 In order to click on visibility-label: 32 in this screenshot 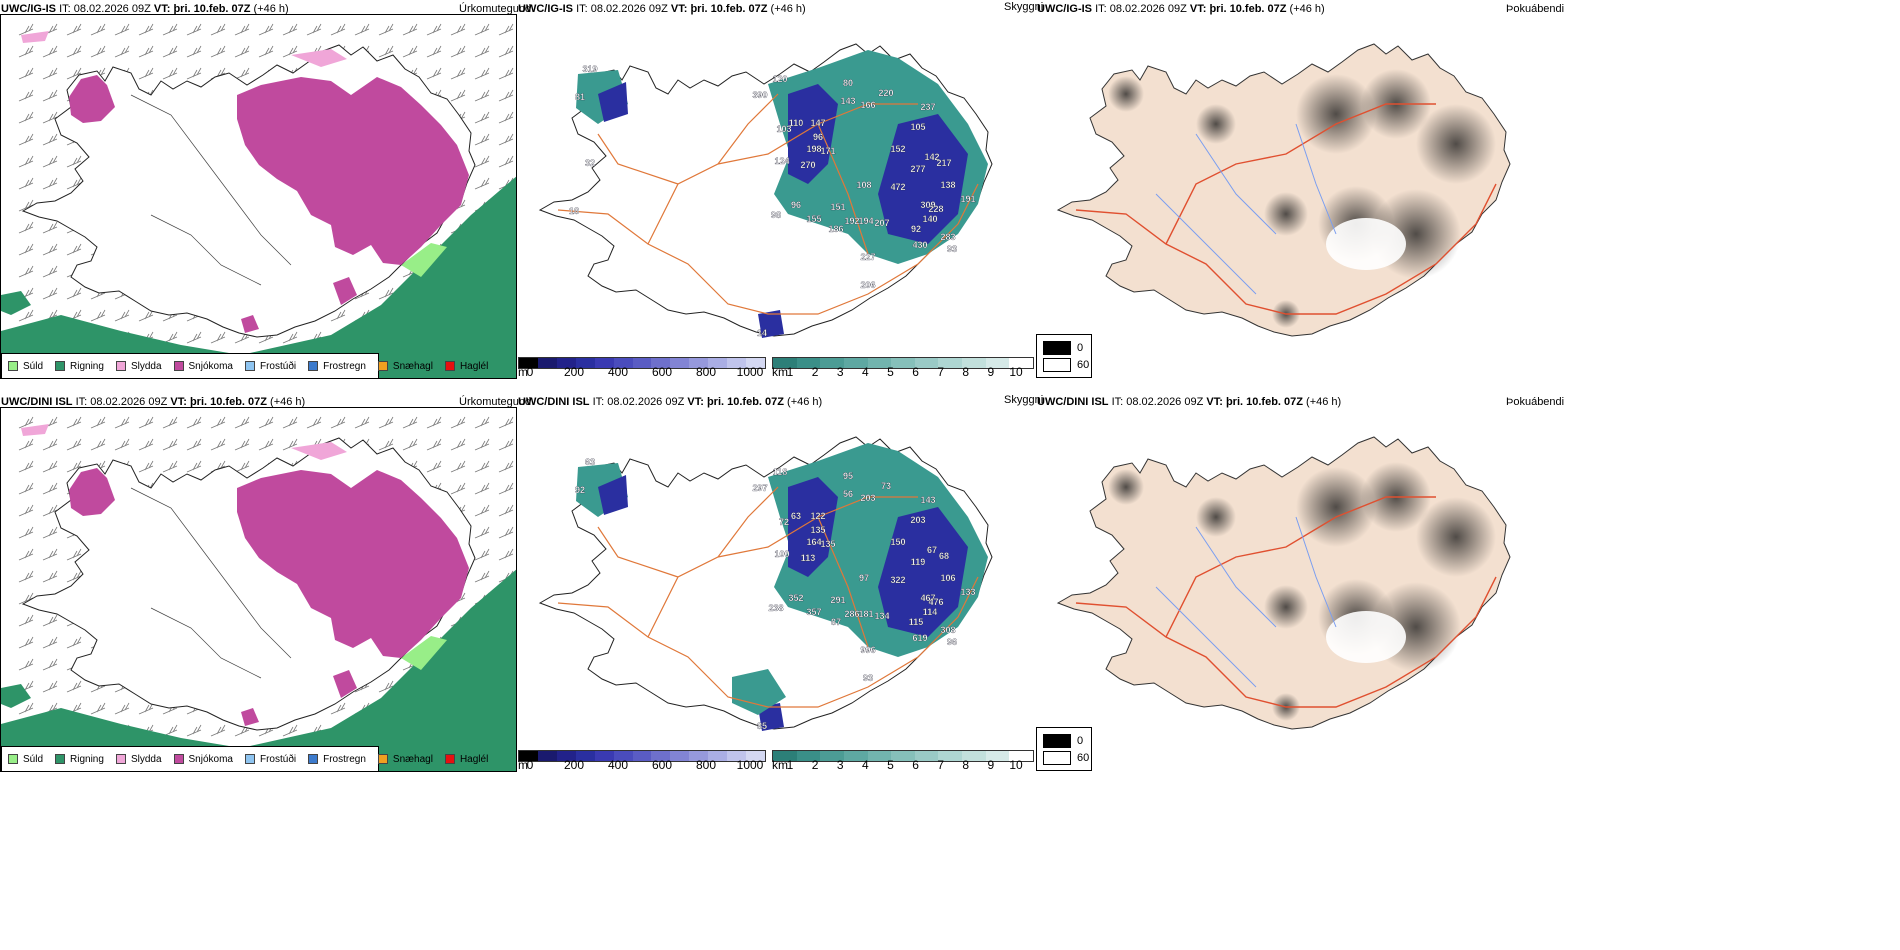, I will do `click(590, 163)`.